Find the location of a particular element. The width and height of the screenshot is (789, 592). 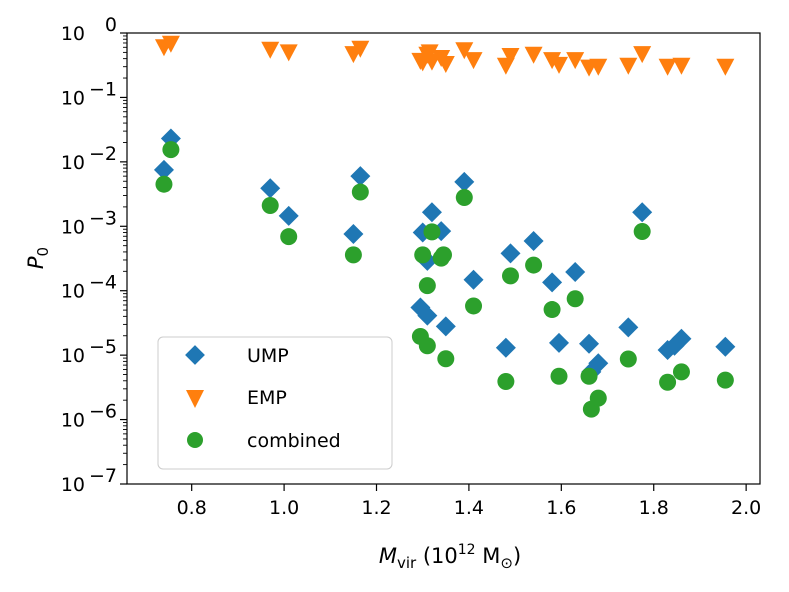

legend-label-ump: UMP is located at coordinates (268, 356).